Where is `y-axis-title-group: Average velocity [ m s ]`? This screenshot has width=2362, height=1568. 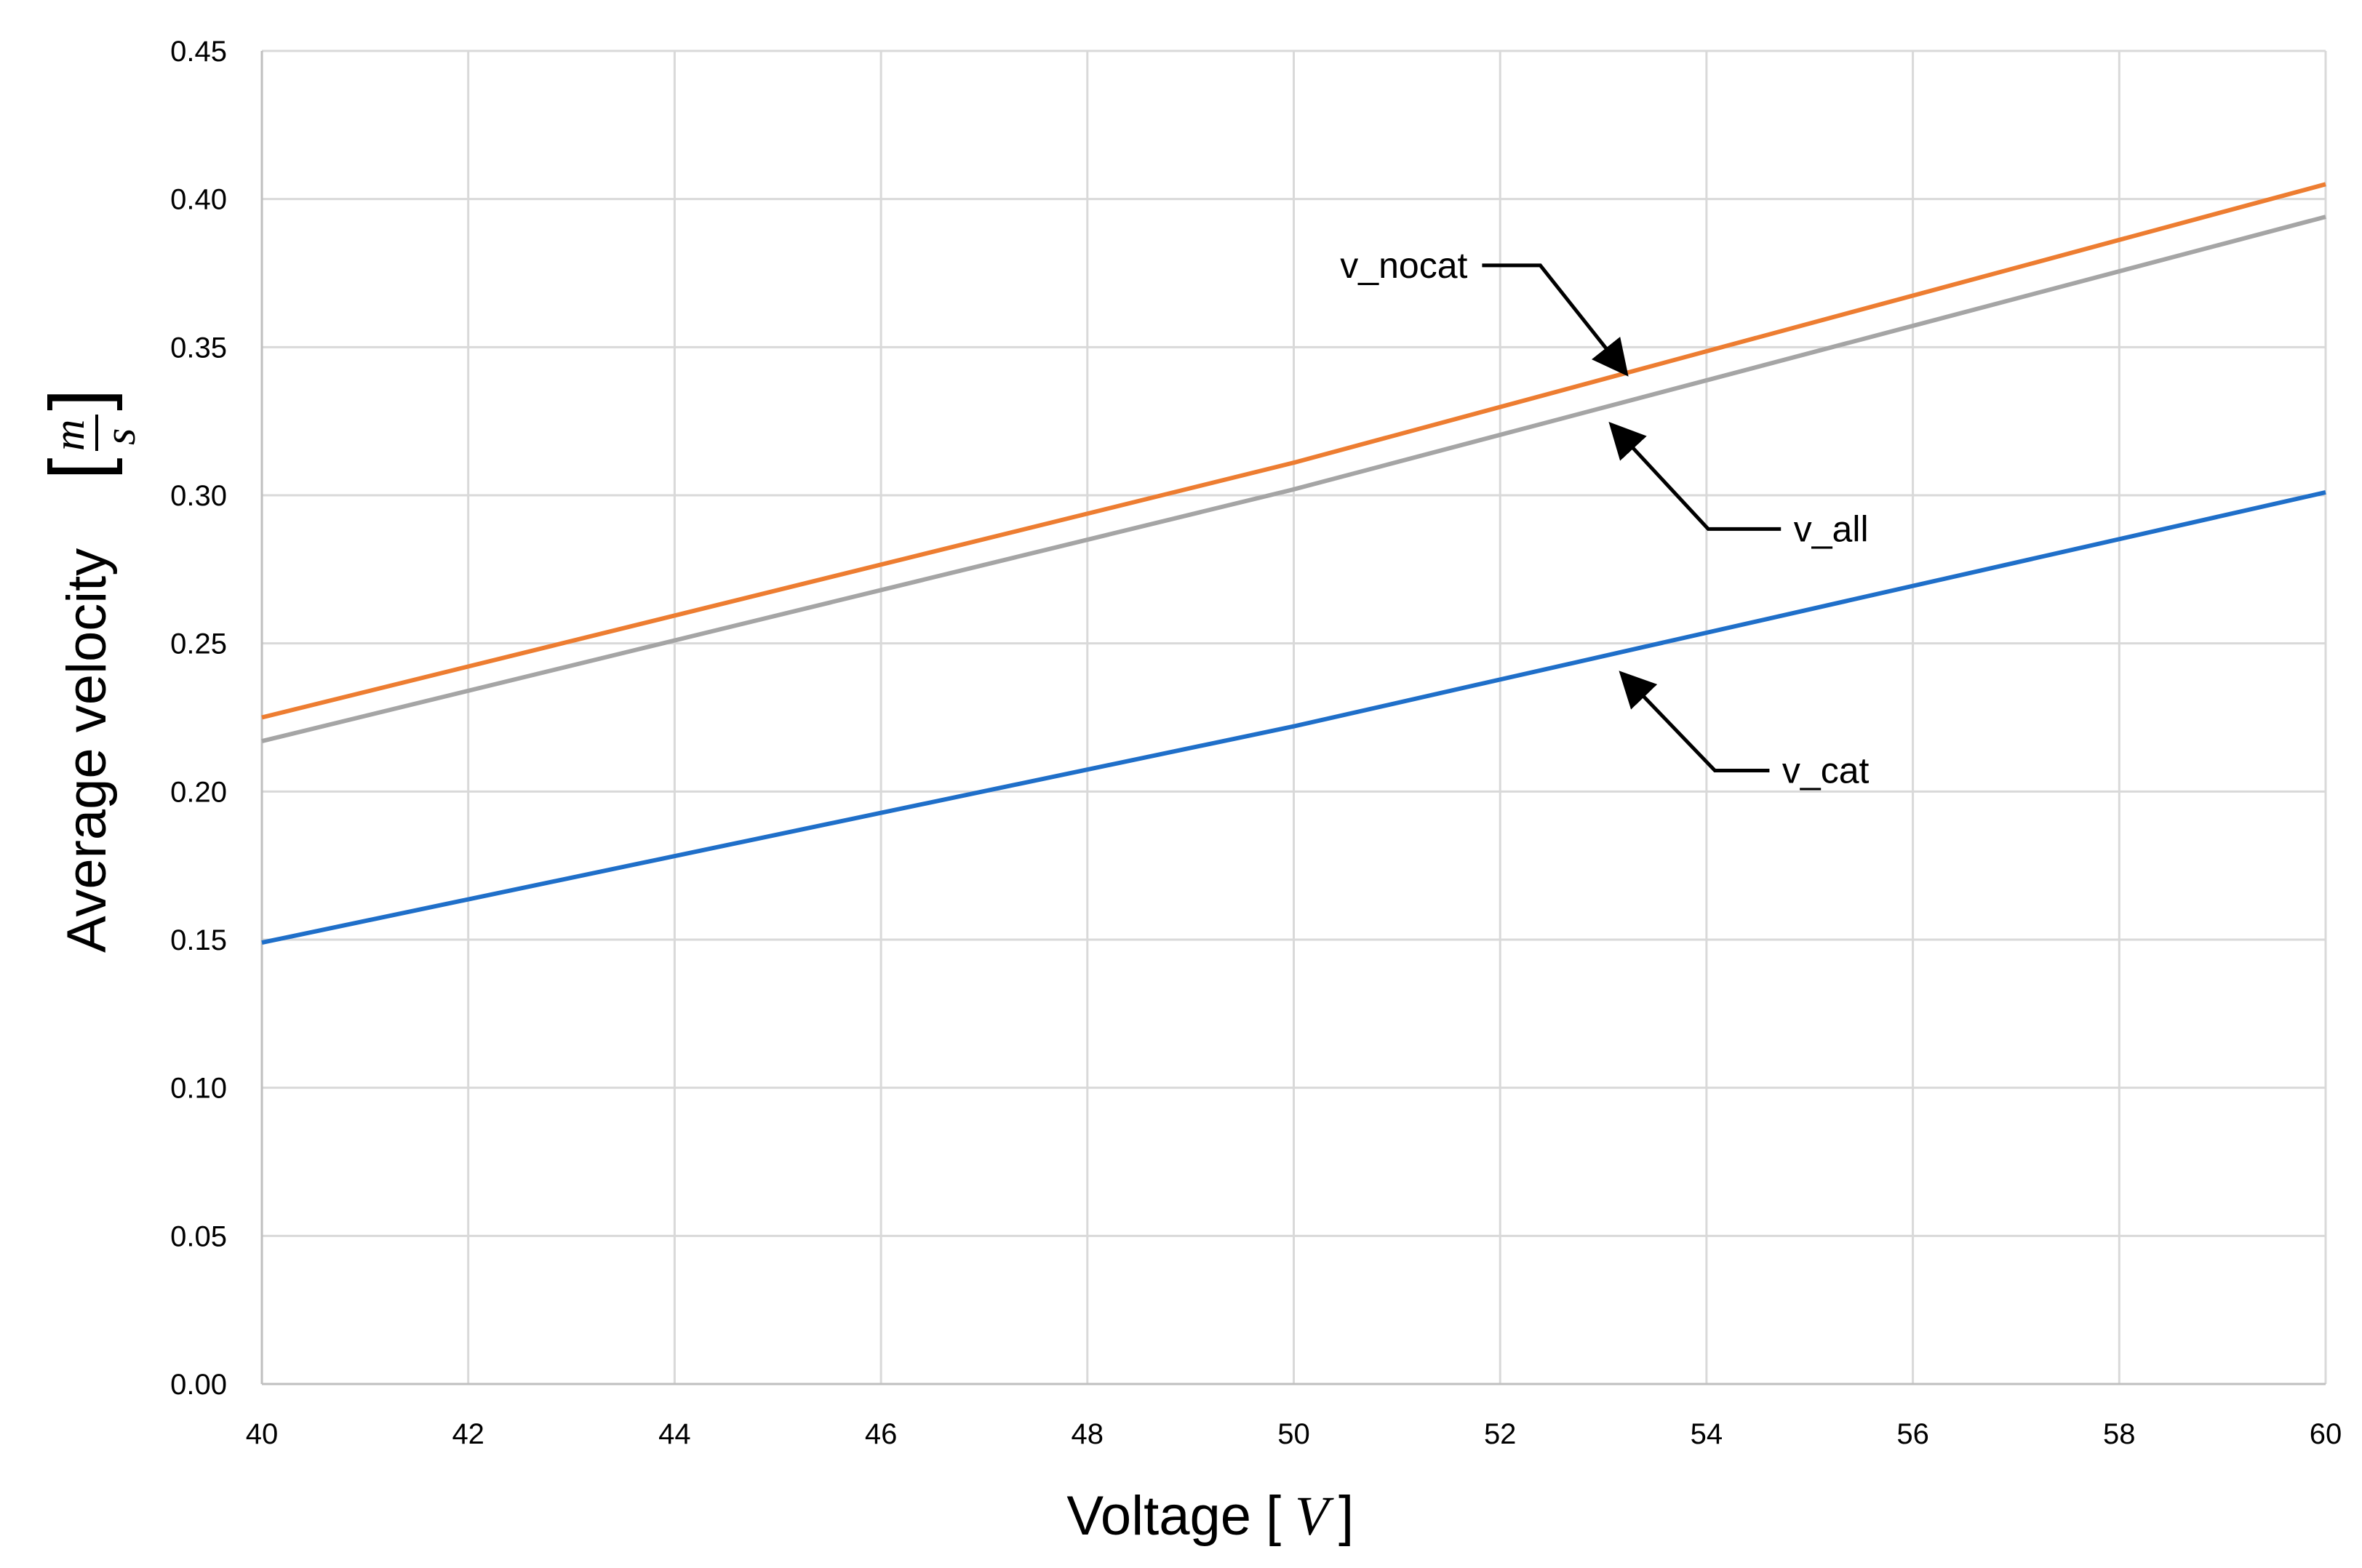 y-axis-title-group: Average velocity [ m s ] is located at coordinates (88, 670).